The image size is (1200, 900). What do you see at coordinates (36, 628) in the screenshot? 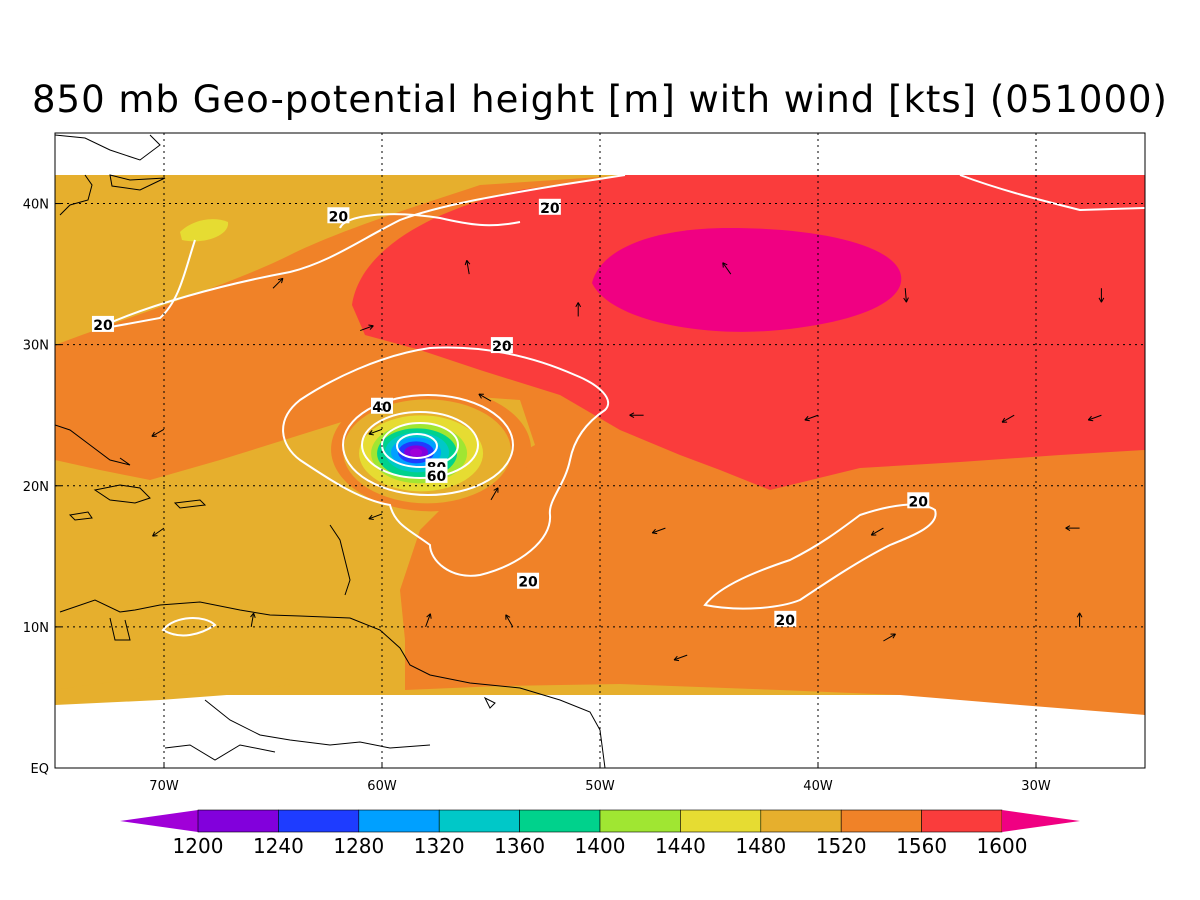
I see `lat-tick-label: 10N` at bounding box center [36, 628].